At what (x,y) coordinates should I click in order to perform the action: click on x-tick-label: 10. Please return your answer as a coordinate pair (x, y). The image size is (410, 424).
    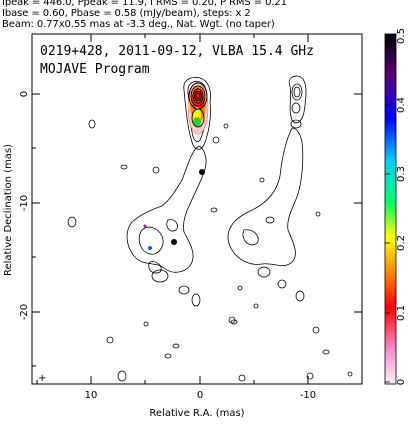
    Looking at the image, I should click on (91, 395).